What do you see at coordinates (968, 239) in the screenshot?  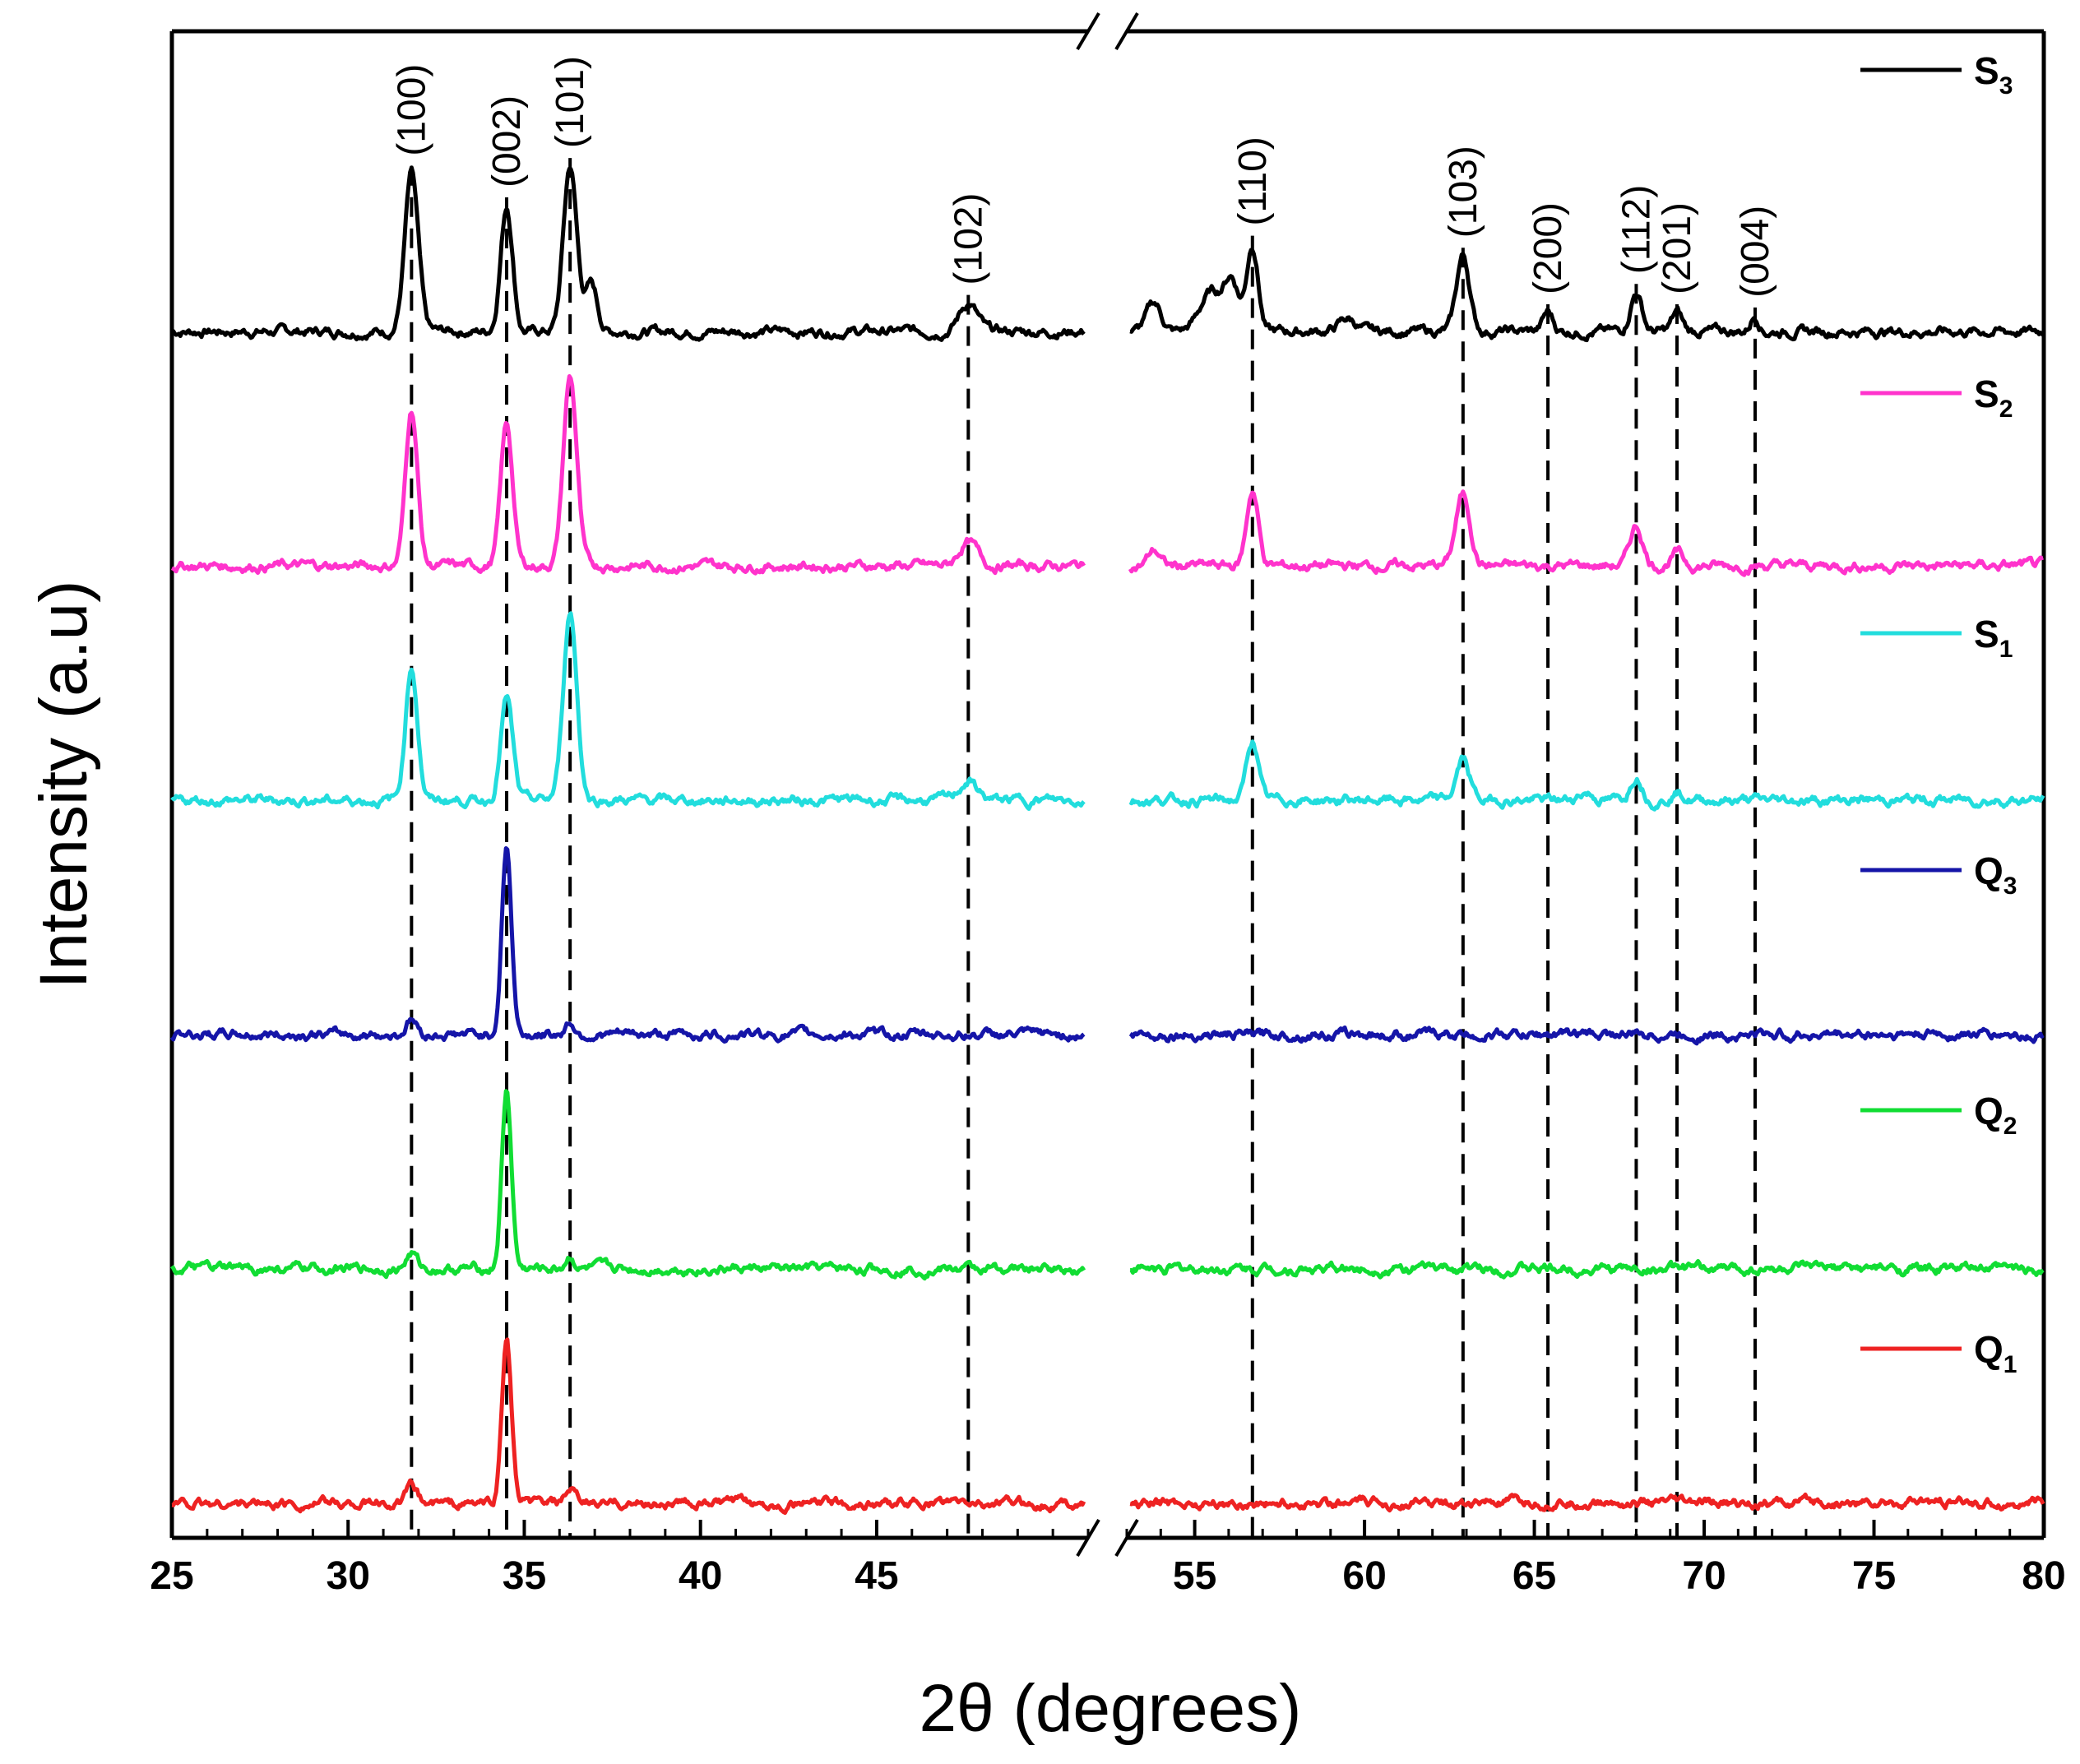 I see `hkl-label-102: (102)` at bounding box center [968, 239].